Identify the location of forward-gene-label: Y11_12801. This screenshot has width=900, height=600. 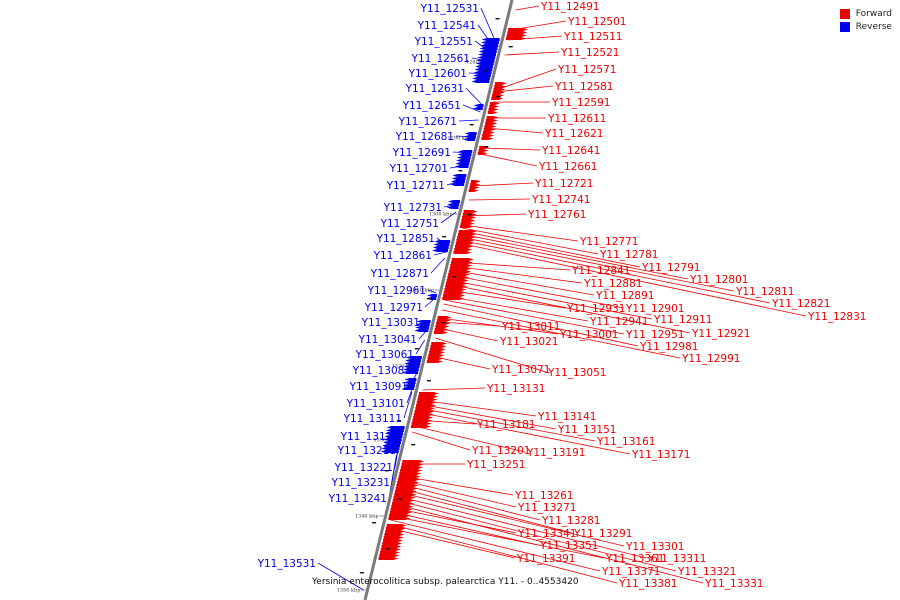
(718, 280).